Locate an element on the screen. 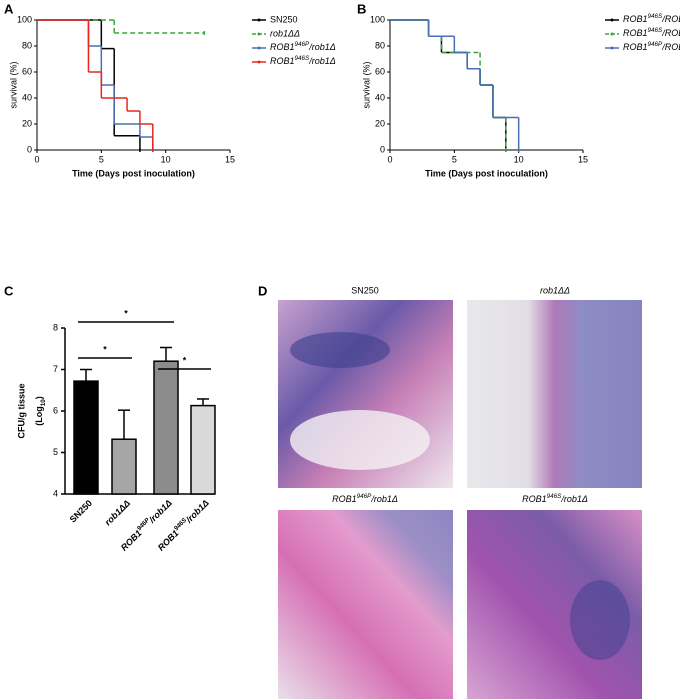 This screenshot has height=699, width=680. legend-label: rob1ΔΔ is located at coordinates (285, 33).